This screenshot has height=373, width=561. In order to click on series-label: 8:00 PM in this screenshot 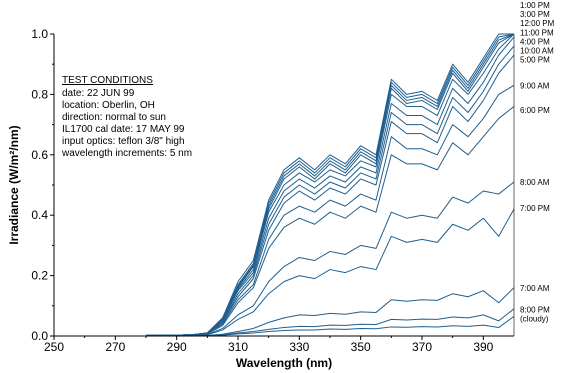, I will do `click(535, 309)`.